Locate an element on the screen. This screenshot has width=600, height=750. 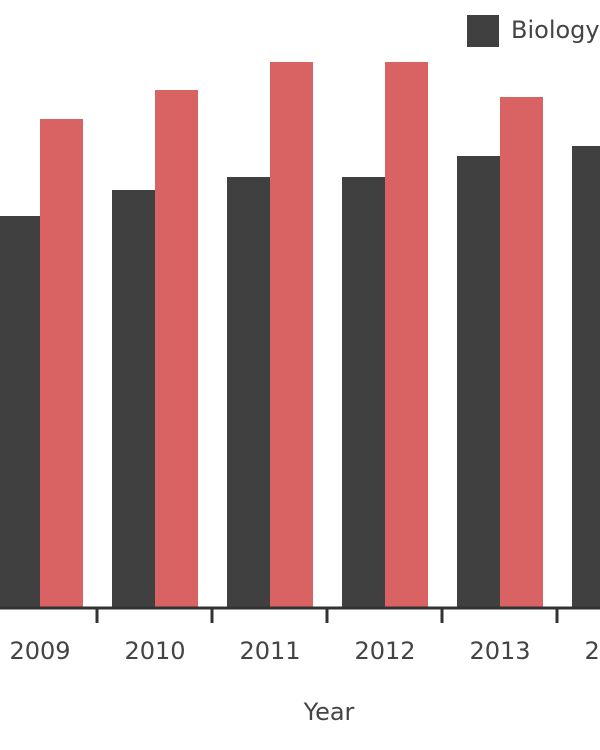
x-tick-label: 2009 is located at coordinates (39, 651).